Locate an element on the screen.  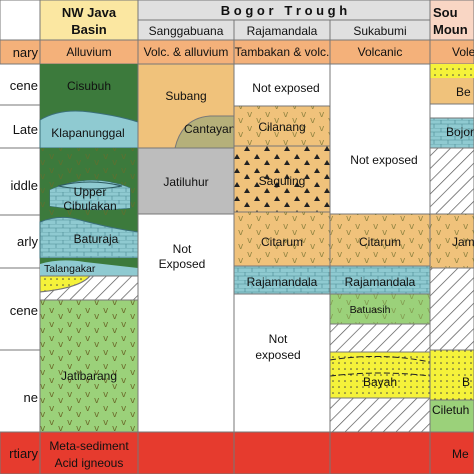
header-nw-java-line2: Basin is located at coordinates (88, 29).